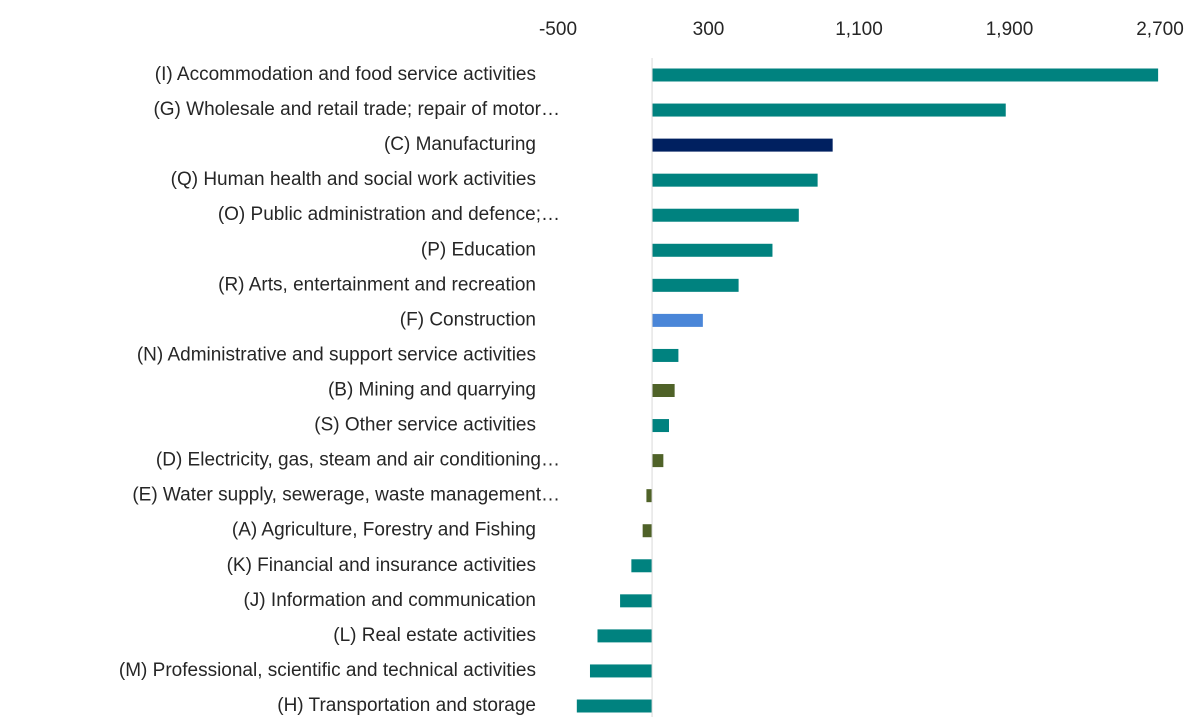 The height and width of the screenshot is (717, 1198). I want to click on y-tick-label: (F) Construction, so click(468, 319).